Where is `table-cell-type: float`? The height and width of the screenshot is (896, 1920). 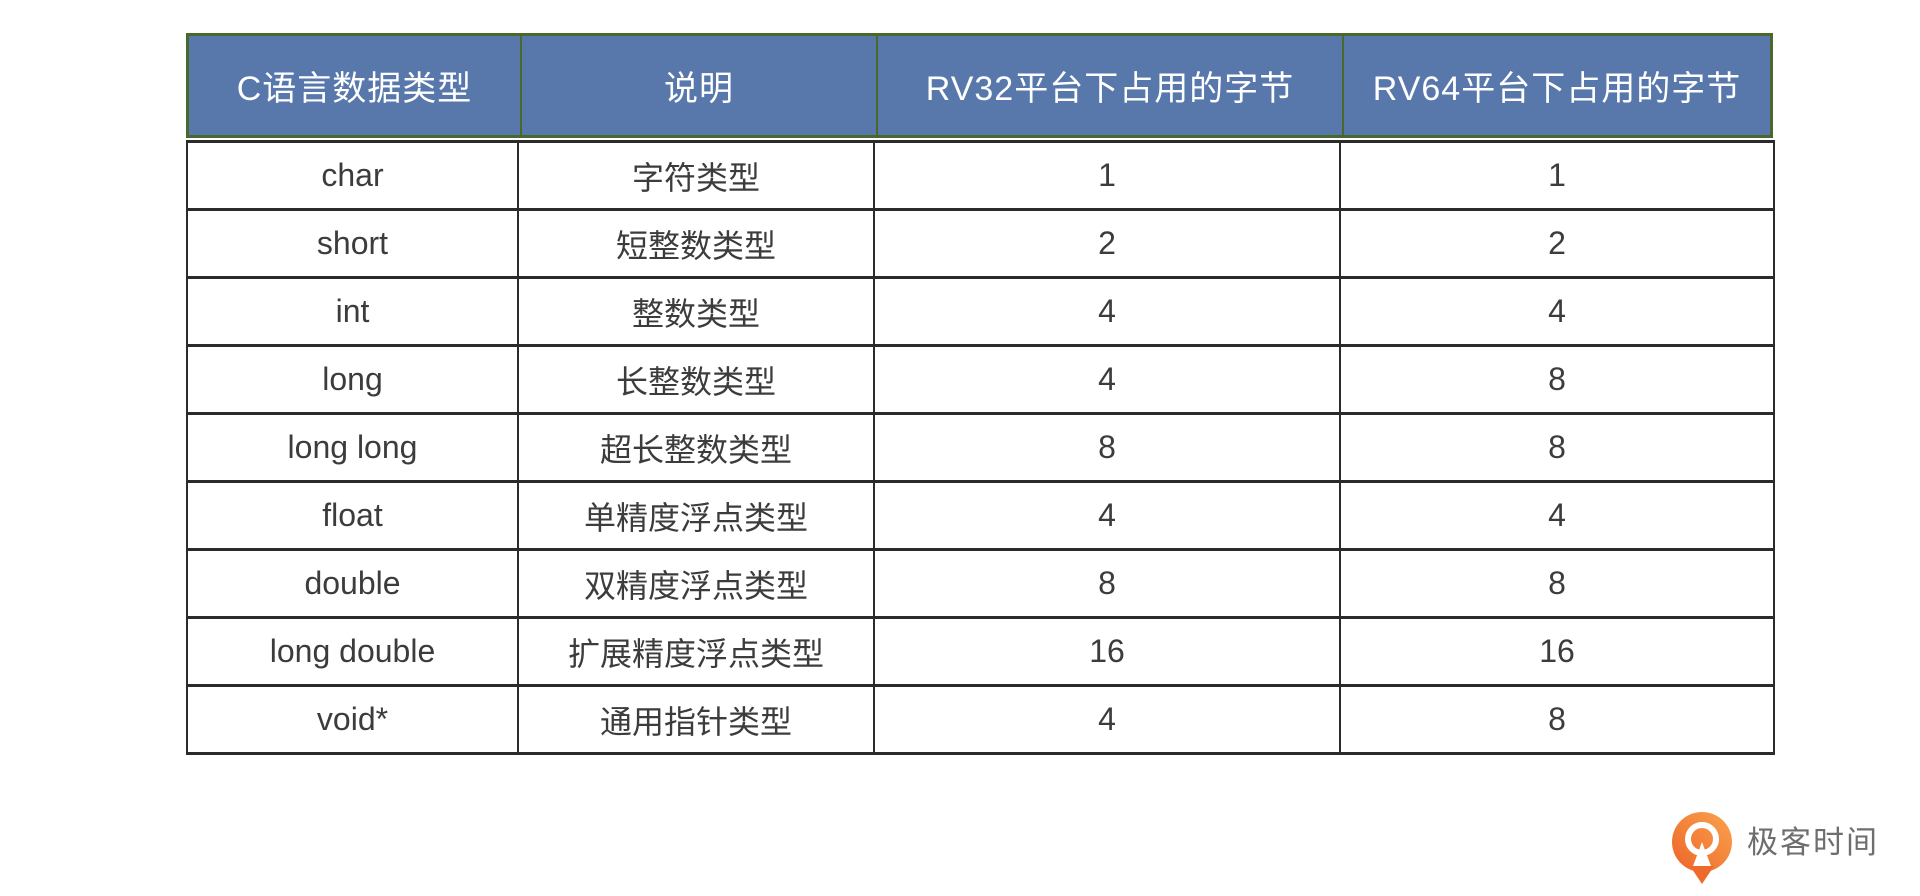
table-cell-type: float is located at coordinates (352, 515).